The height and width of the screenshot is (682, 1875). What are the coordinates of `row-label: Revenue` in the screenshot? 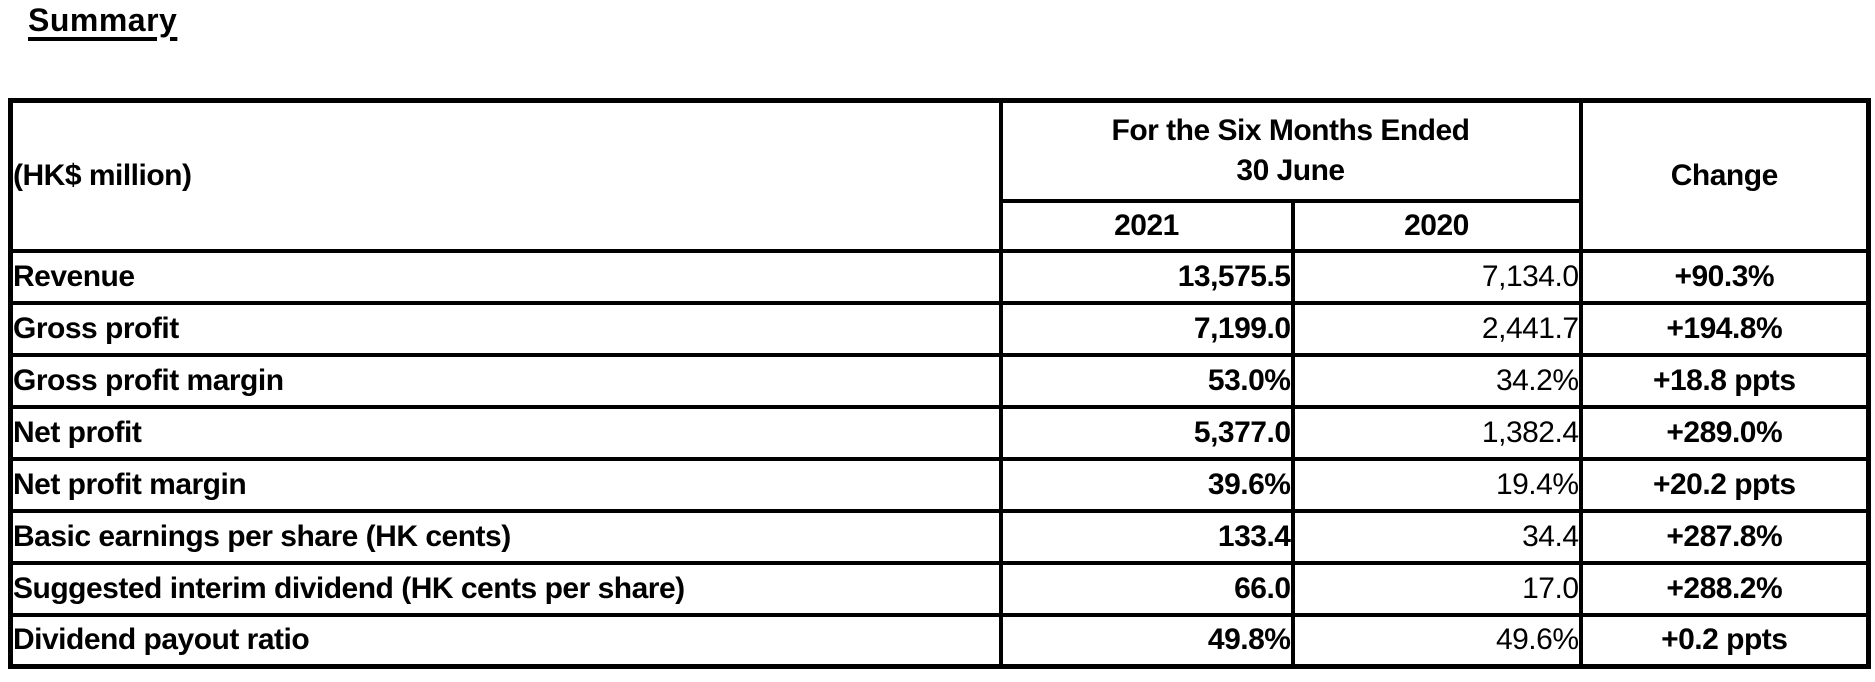 It's located at (505, 276).